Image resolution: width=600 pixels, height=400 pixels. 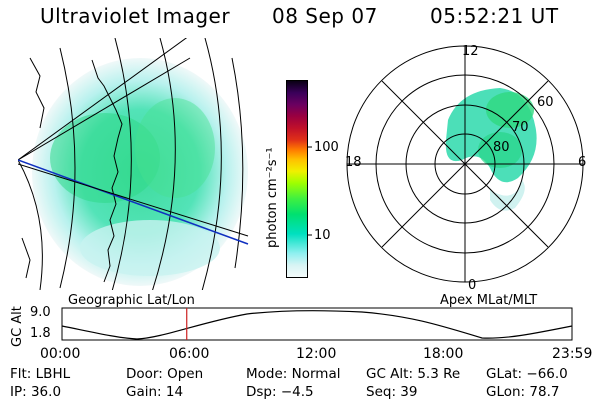 What do you see at coordinates (131, 300) in the screenshot?
I see `geographic-panel-label: Geographic Lat/Lon` at bounding box center [131, 300].